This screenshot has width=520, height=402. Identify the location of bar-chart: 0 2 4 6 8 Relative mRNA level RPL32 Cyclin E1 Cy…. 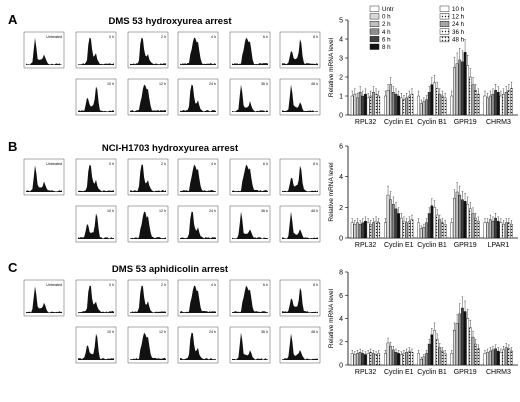
(423, 323).